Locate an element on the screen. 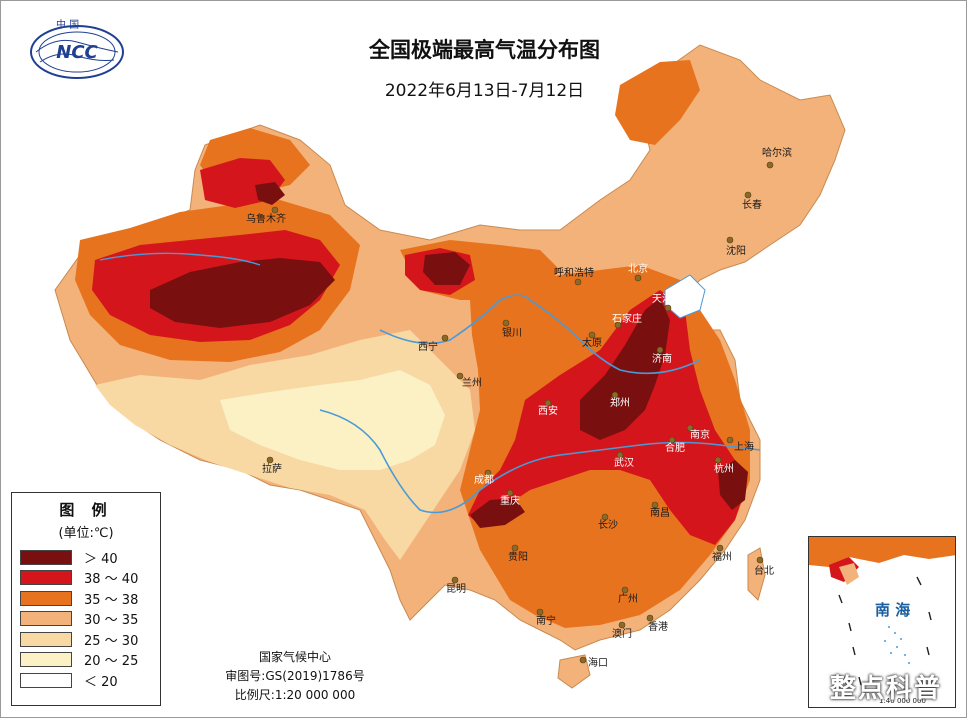 The width and height of the screenshot is (969, 720). city-lanzhou: 兰州 is located at coordinates (472, 382).